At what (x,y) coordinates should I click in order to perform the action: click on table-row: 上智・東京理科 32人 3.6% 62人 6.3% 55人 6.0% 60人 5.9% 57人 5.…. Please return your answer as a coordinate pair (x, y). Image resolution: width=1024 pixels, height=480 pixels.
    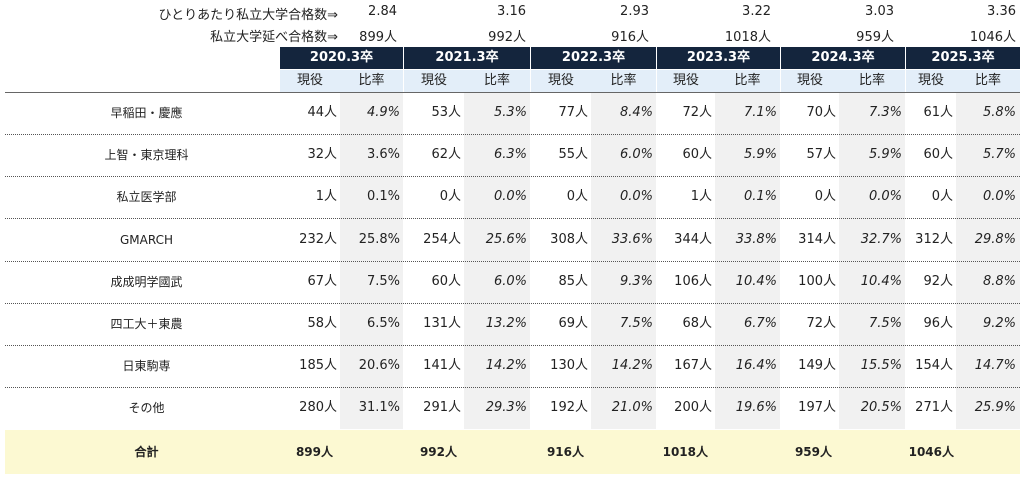
    Looking at the image, I should click on (512, 155).